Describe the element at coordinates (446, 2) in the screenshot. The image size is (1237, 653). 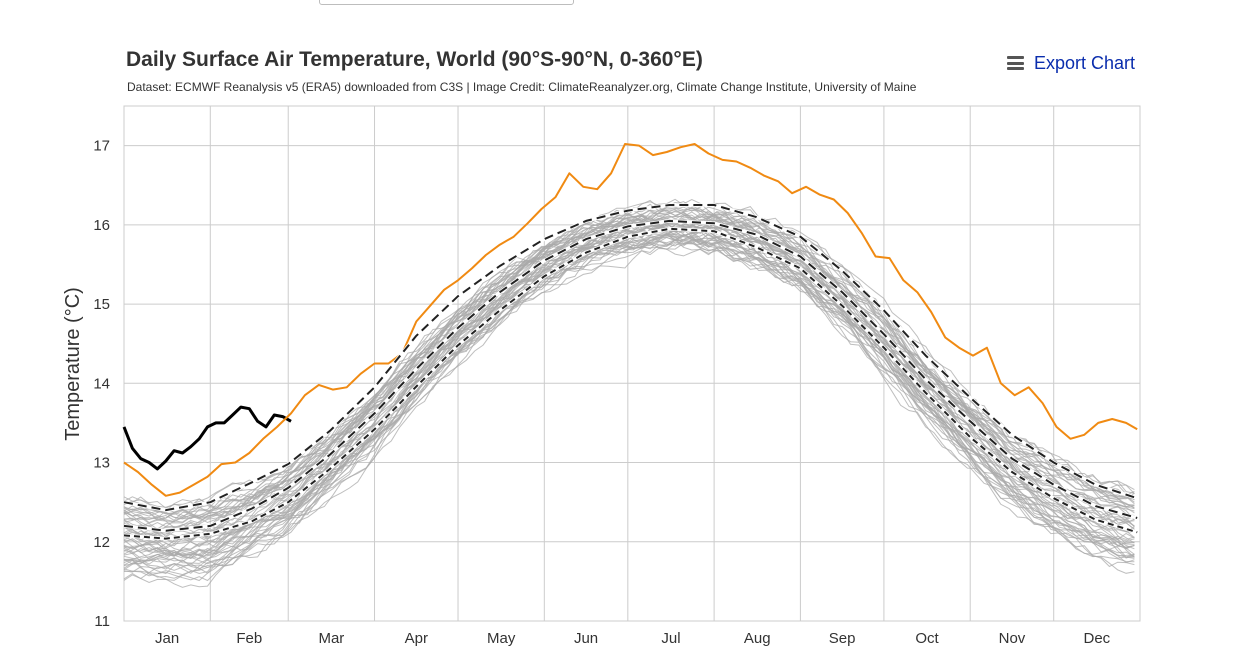
I see `dataset-select` at that location.